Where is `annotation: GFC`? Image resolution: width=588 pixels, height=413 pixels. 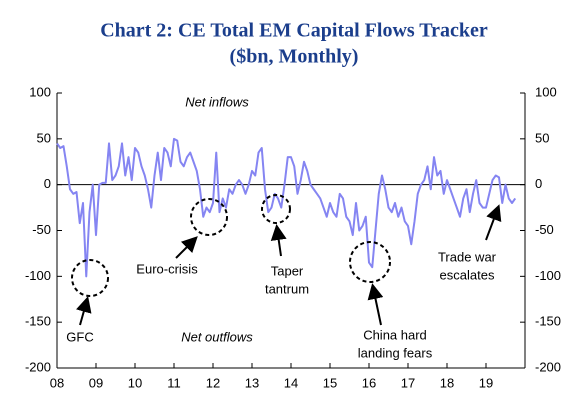 annotation: GFC is located at coordinates (79, 336).